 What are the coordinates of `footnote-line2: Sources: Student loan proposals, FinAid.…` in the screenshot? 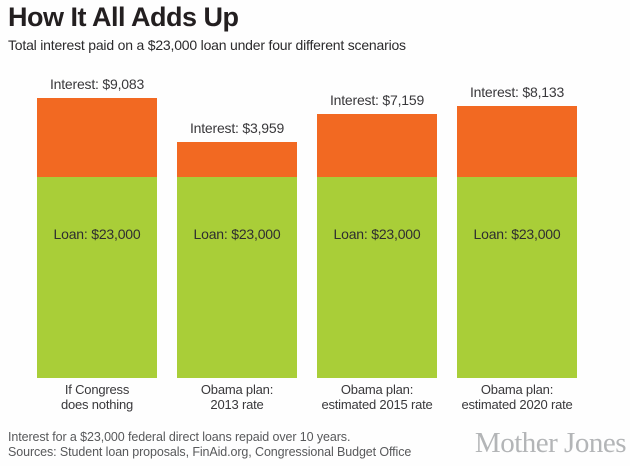 It's located at (210, 452).